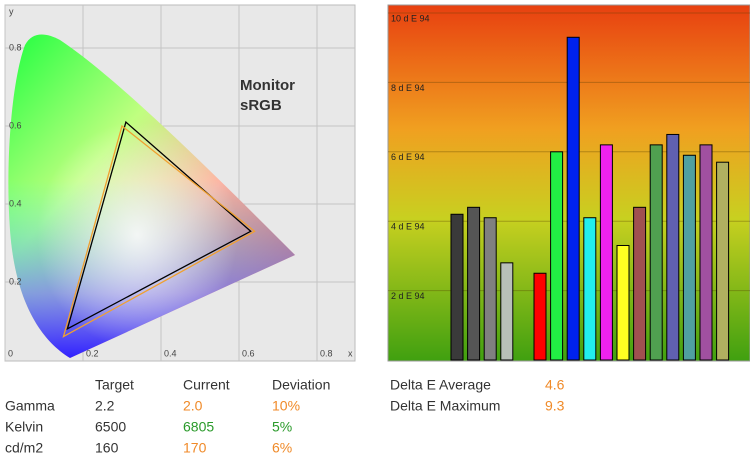  What do you see at coordinates (15, 203) in the screenshot?
I see `y-tick-label: 0.4` at bounding box center [15, 203].